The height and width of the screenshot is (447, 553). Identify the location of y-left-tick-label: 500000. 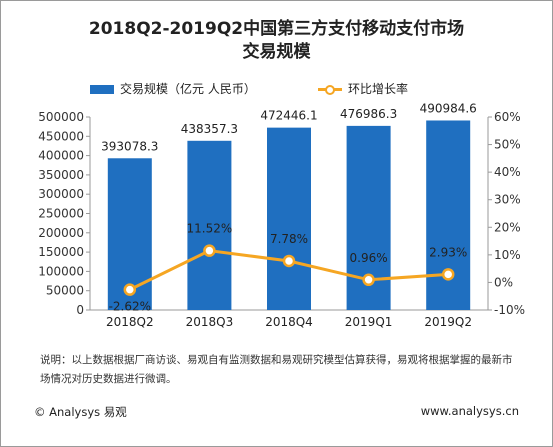
(61, 117).